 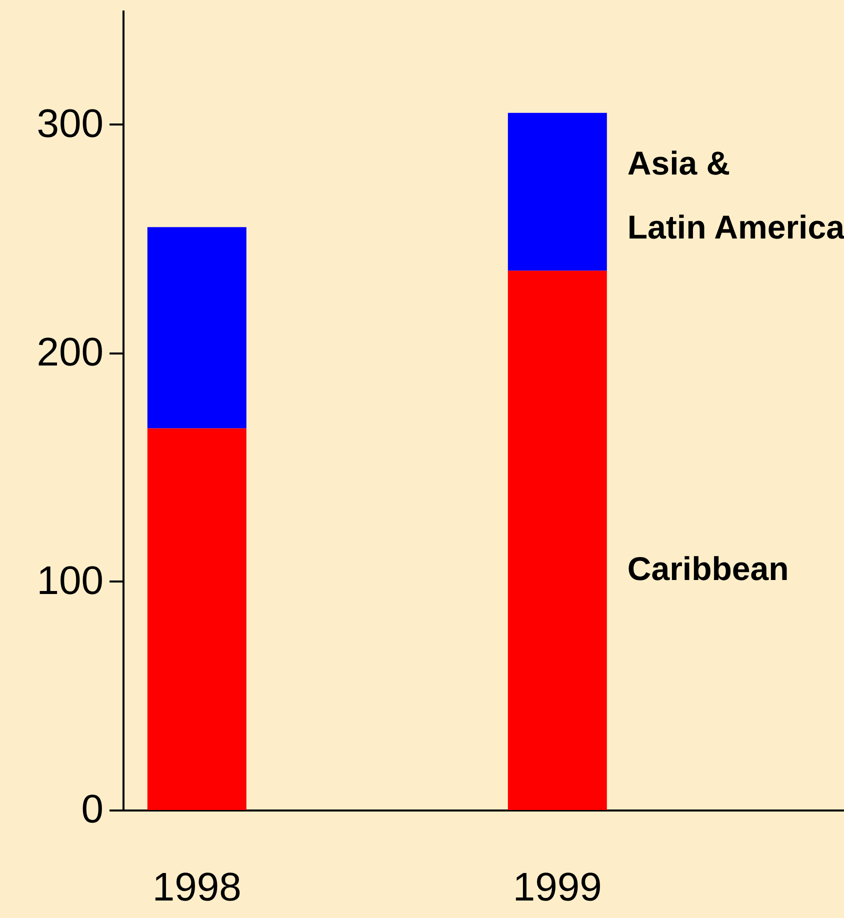 I want to click on y-tick-label: 200, so click(x=70, y=352).